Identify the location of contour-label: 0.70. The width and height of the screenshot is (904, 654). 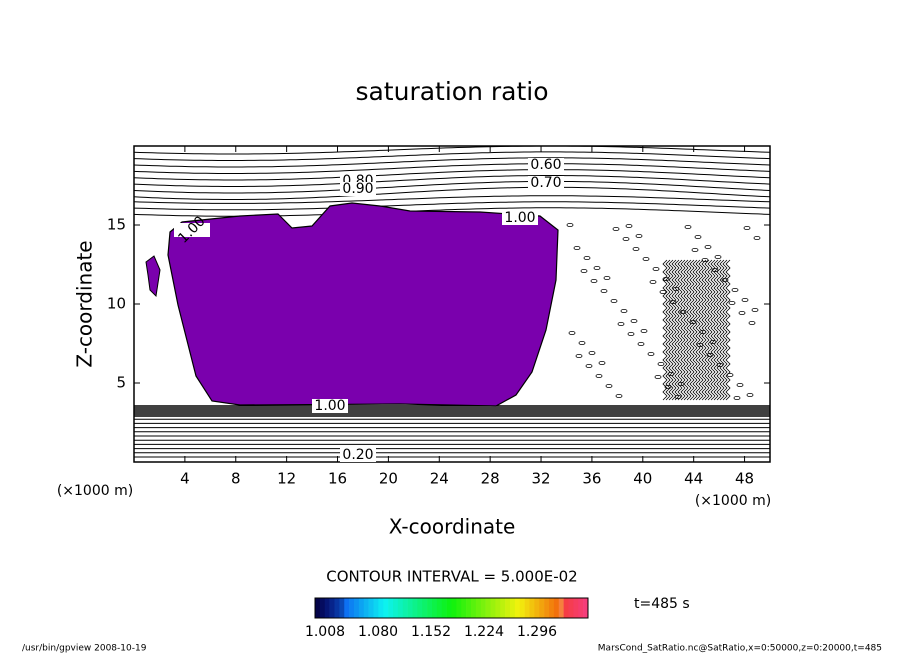
(545, 183).